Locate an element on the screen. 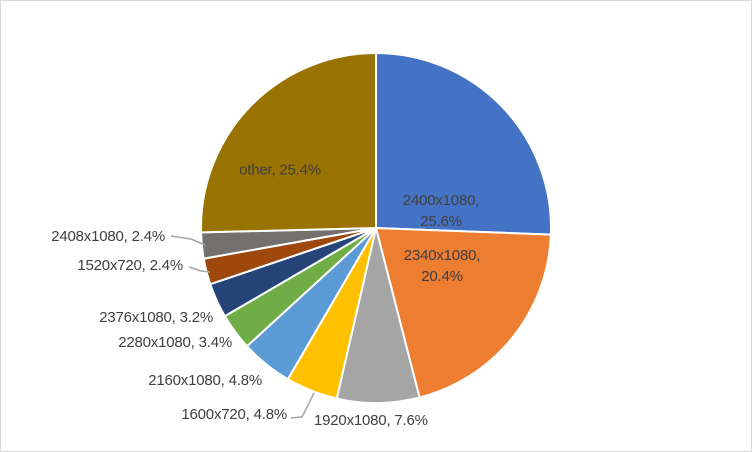 The height and width of the screenshot is (452, 752). pie-slice-other is located at coordinates (288, 143).